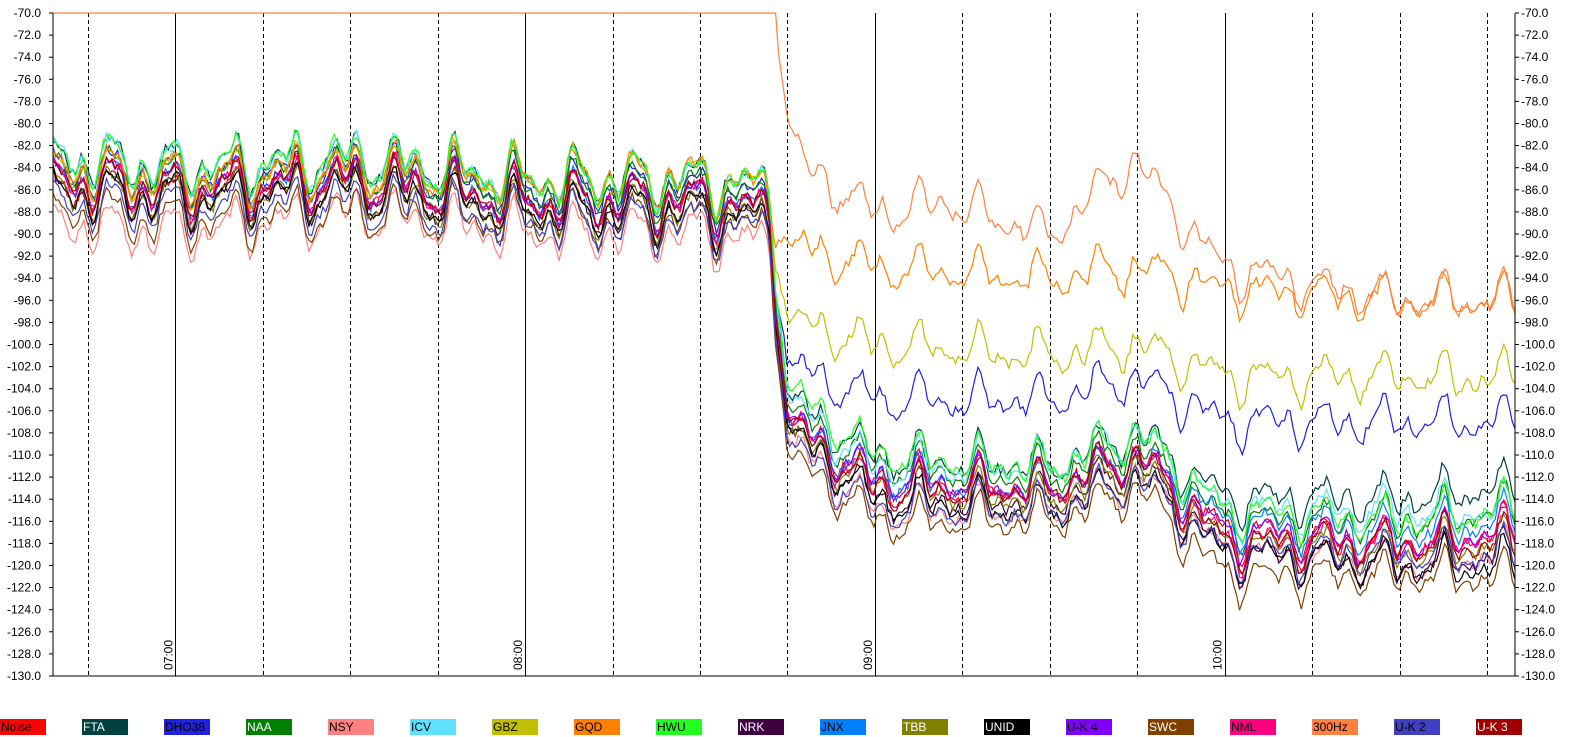 This screenshot has height=737, width=1588. What do you see at coordinates (1417, 727) in the screenshot?
I see `legend-item-u-k-2: U-K 2` at bounding box center [1417, 727].